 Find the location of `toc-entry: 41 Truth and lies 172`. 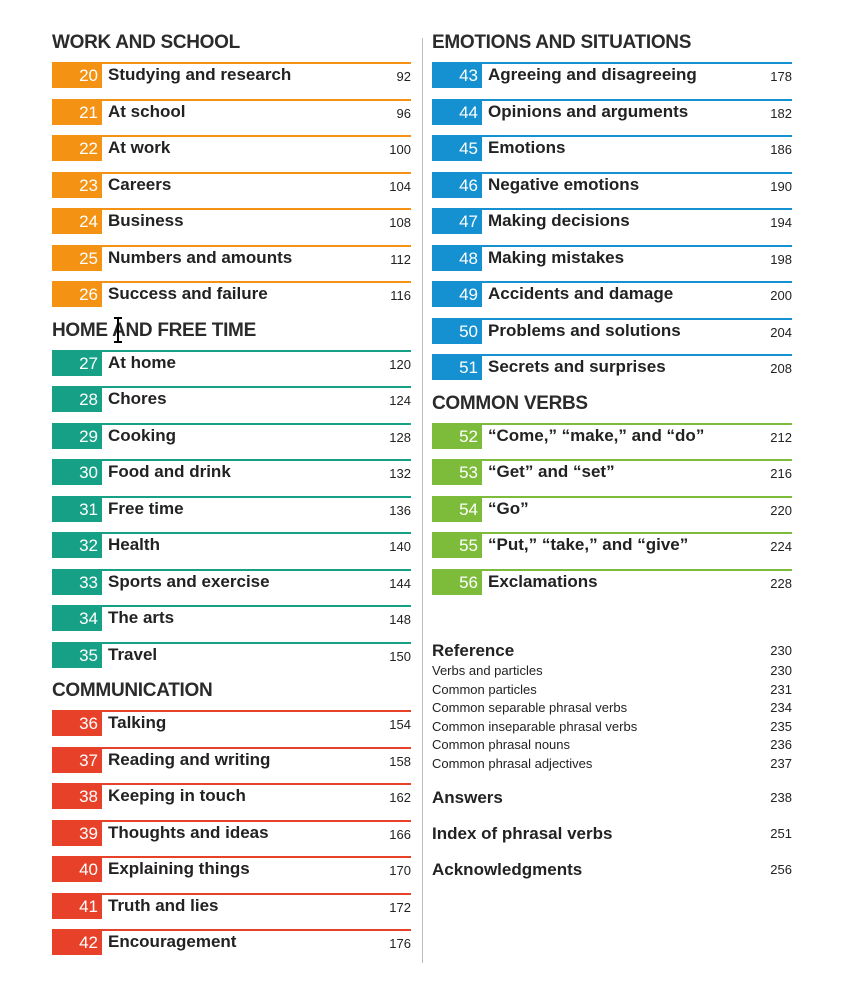

toc-entry: 41 Truth and lies 172 is located at coordinates (231, 905).